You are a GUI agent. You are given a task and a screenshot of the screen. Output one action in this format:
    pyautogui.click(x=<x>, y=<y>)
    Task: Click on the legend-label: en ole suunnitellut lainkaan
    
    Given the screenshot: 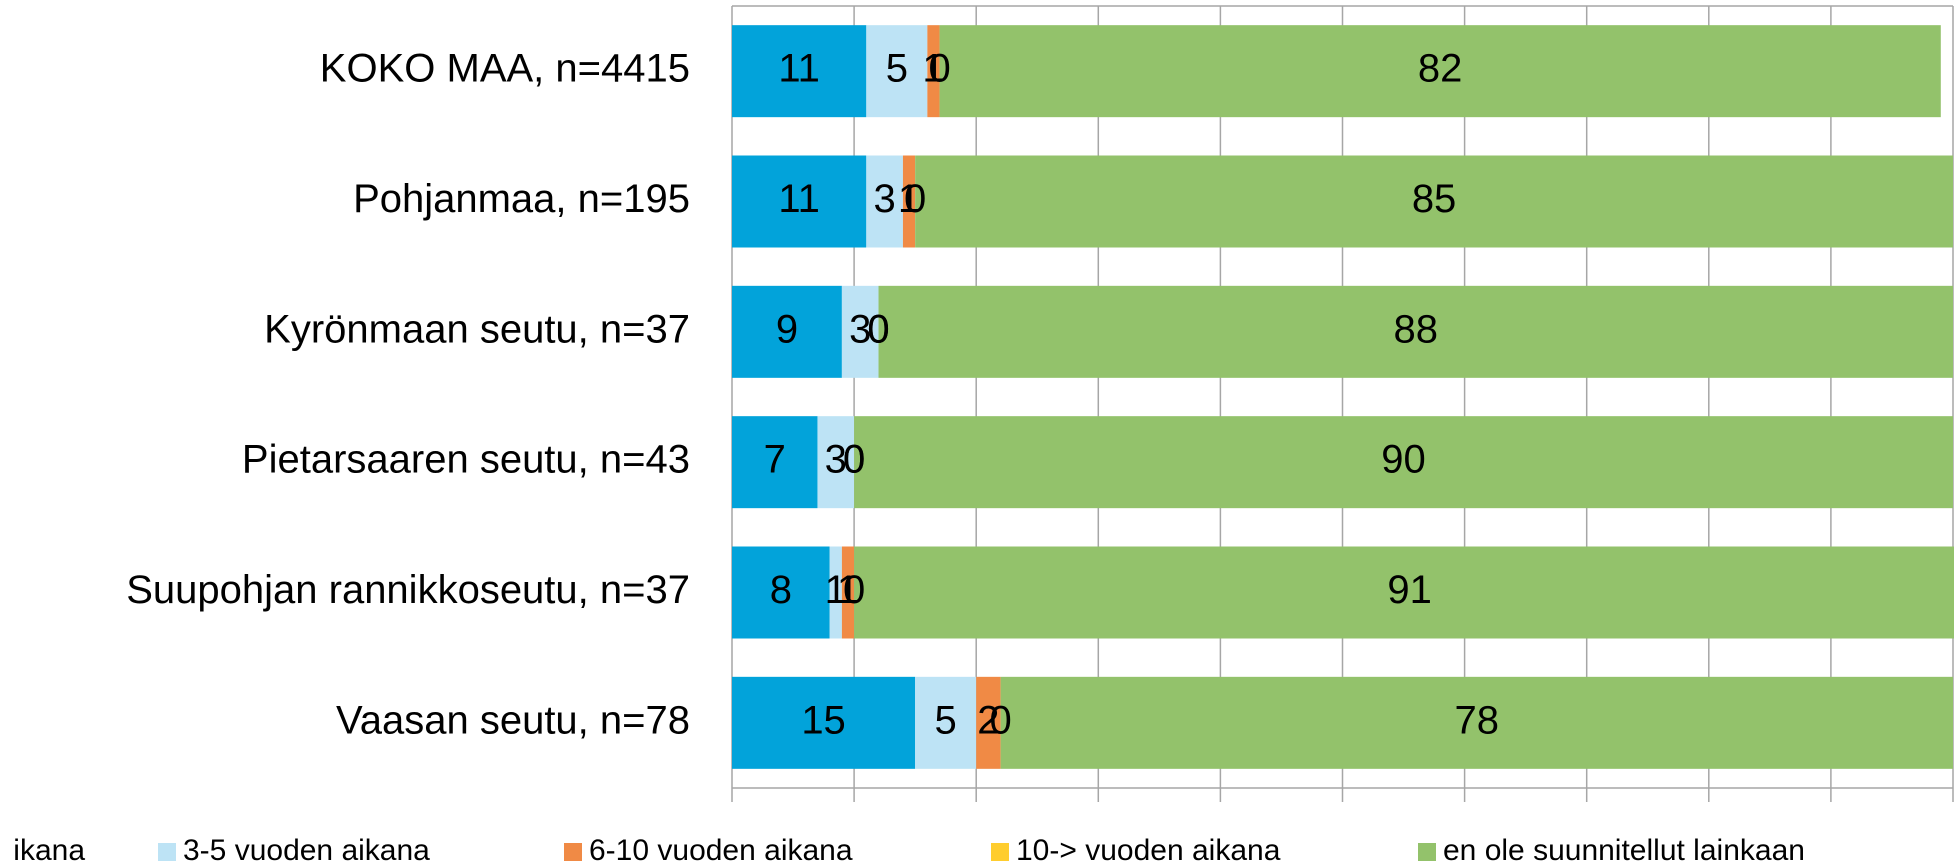 What is the action you would take?
    pyautogui.click(x=1624, y=850)
    